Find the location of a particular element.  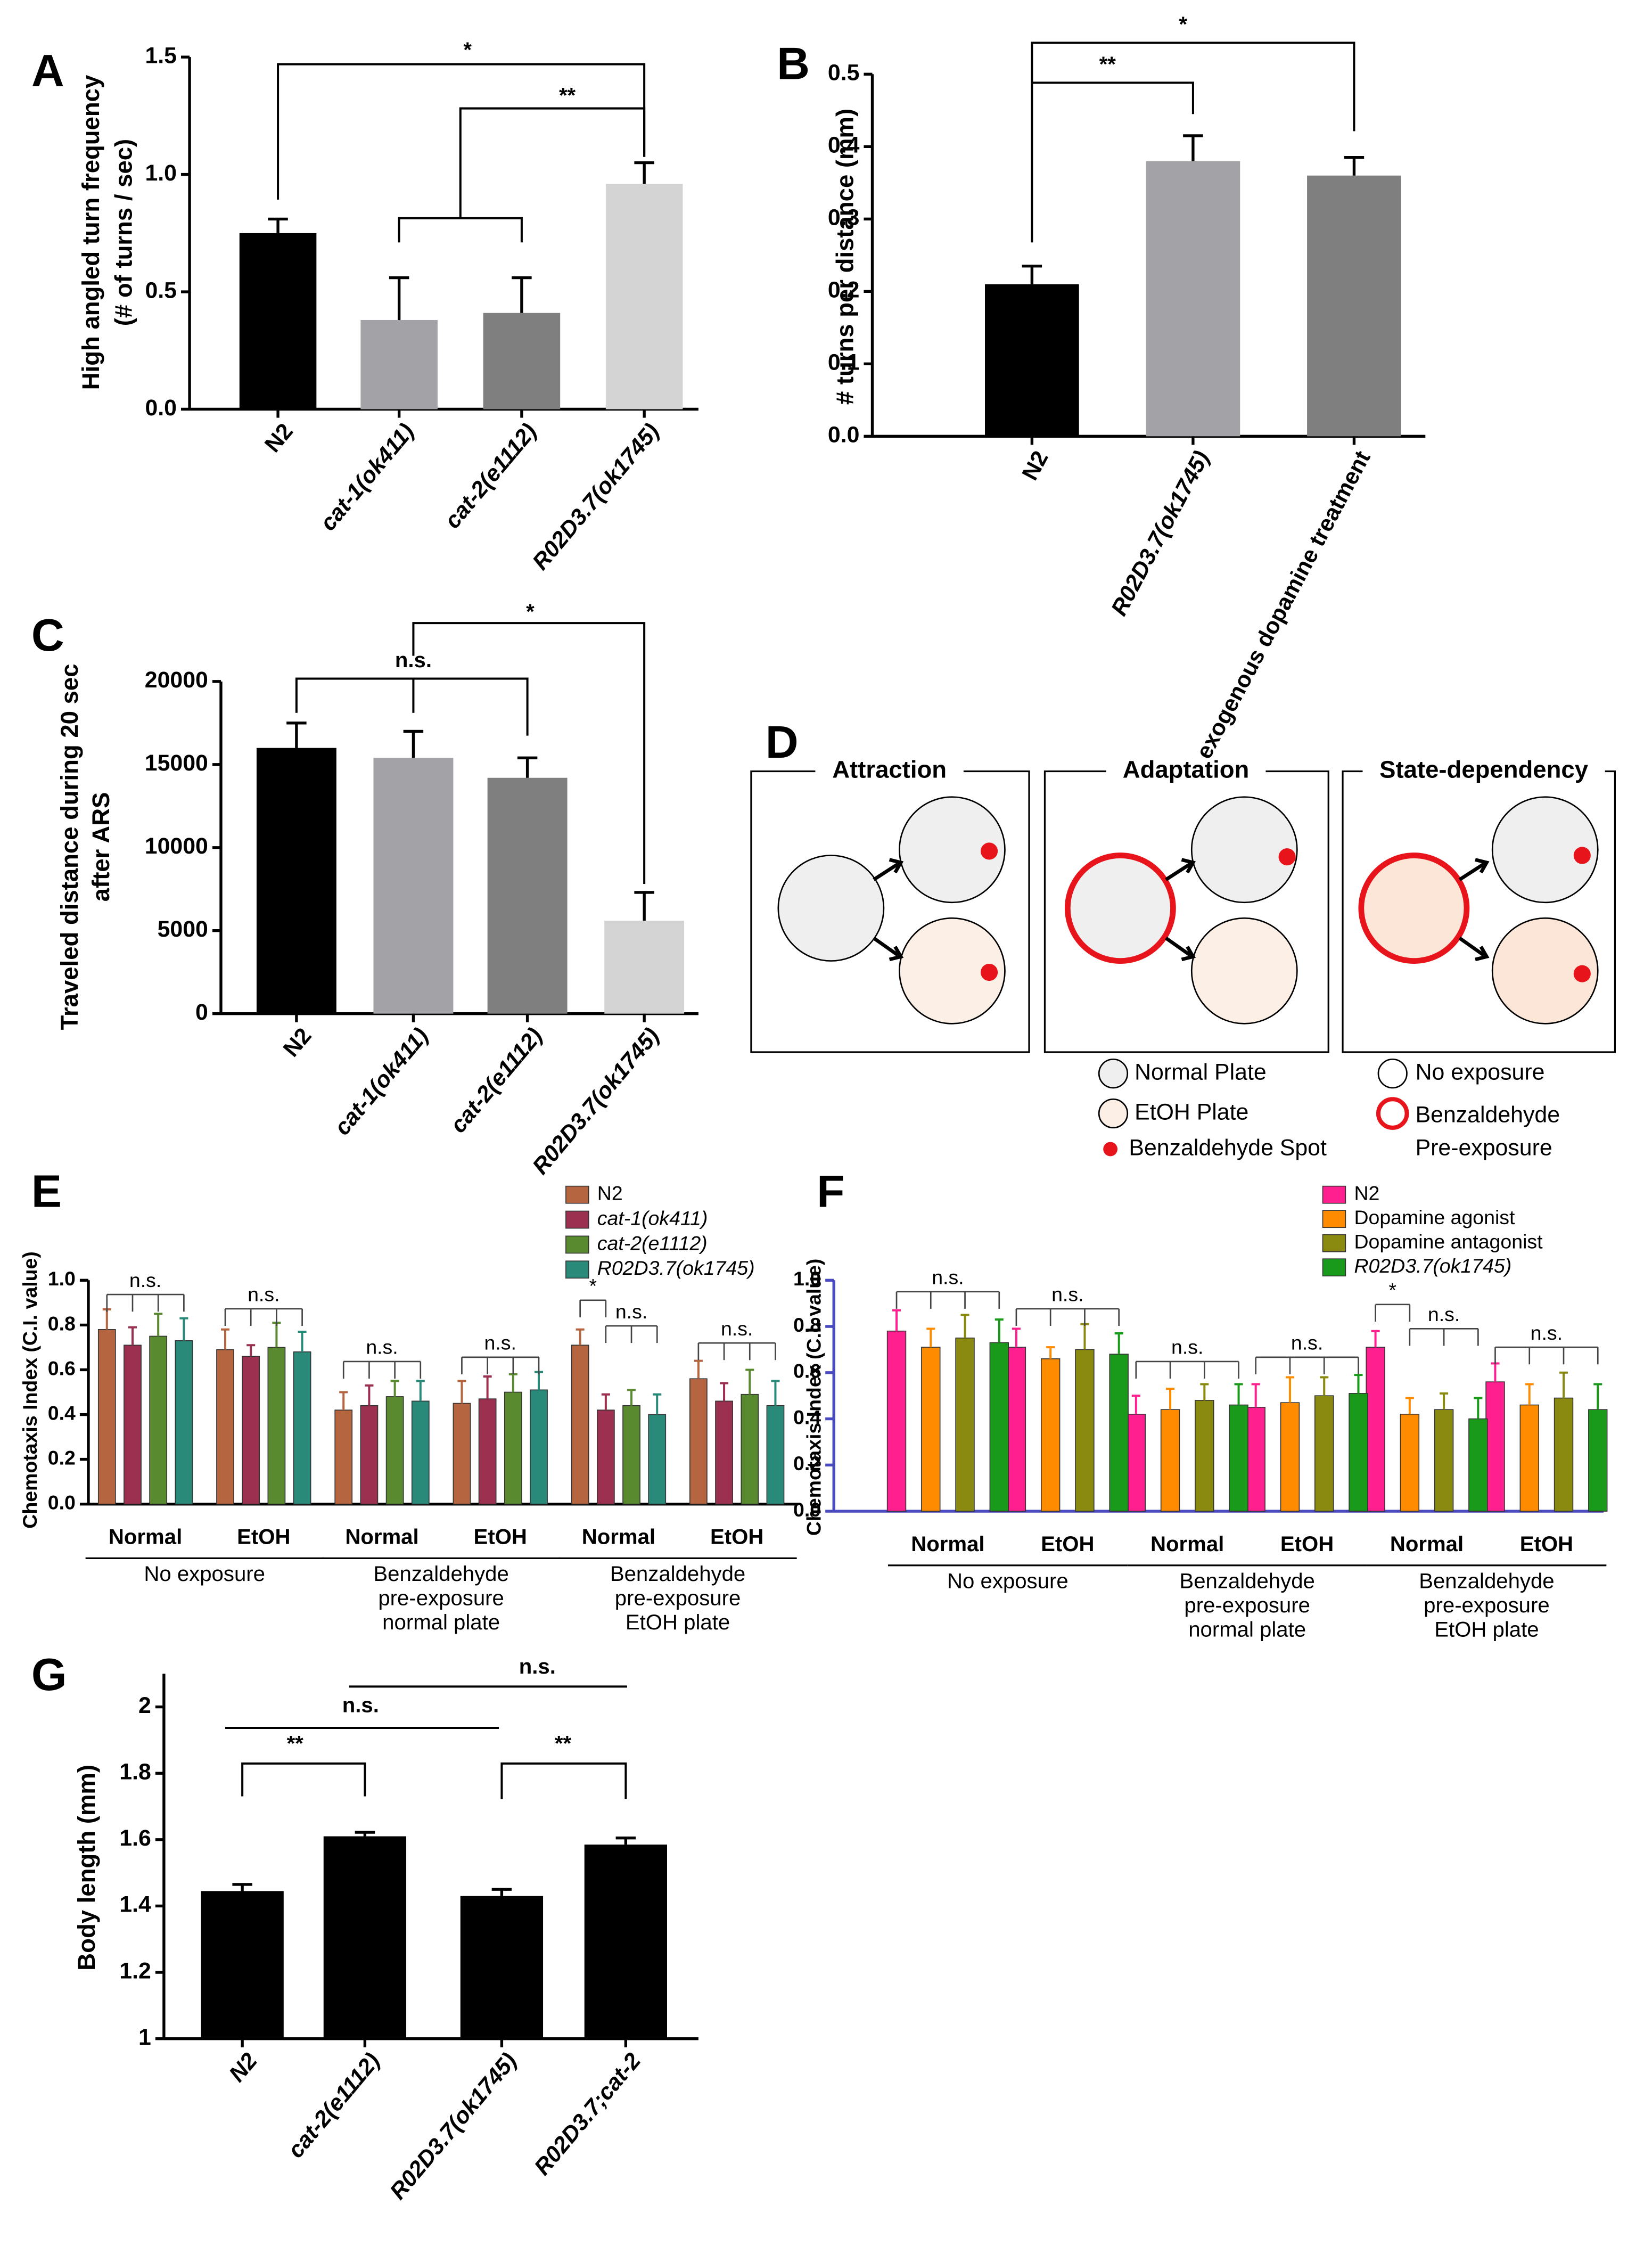

panel-d is located at coordinates (1183, 956).